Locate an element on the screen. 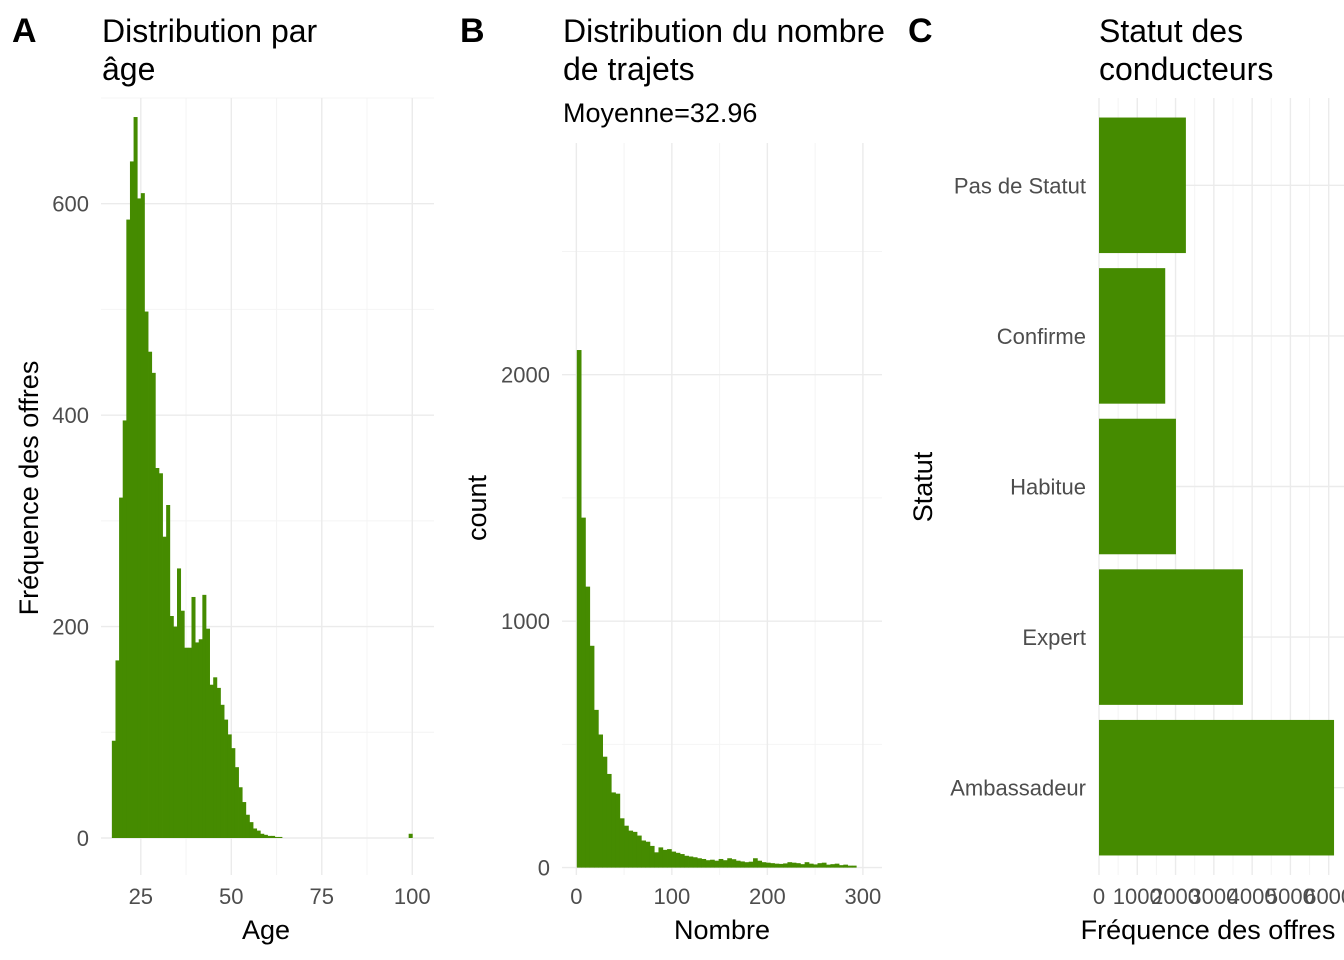  status-bar-ambassadeur is located at coordinates (1217, 787).